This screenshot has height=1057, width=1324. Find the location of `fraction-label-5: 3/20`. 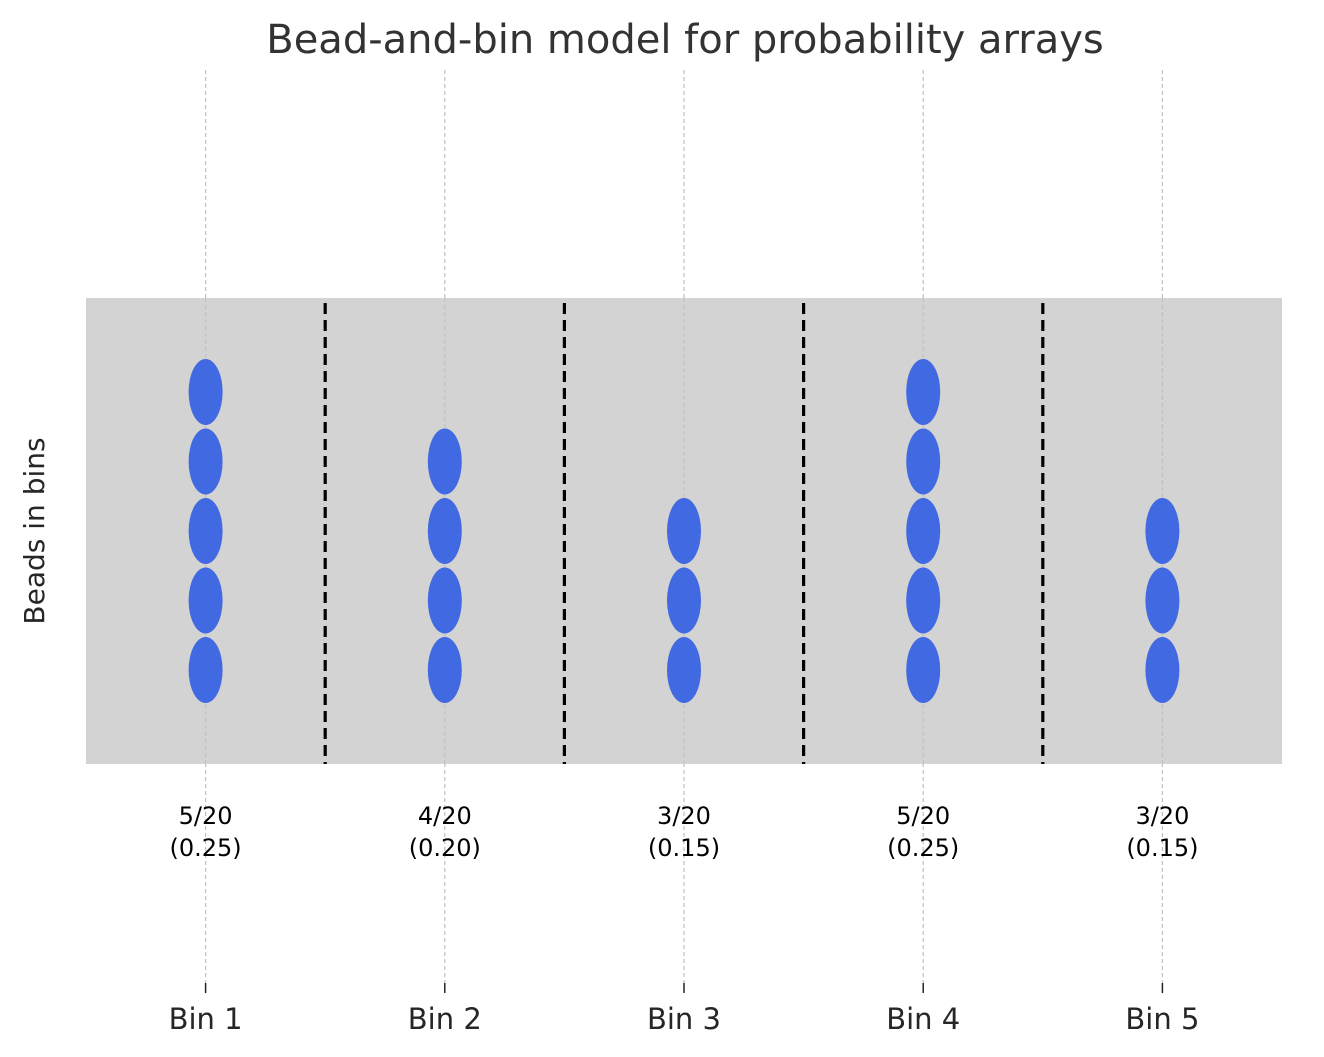

fraction-label-5: 3/20 is located at coordinates (1162, 816).